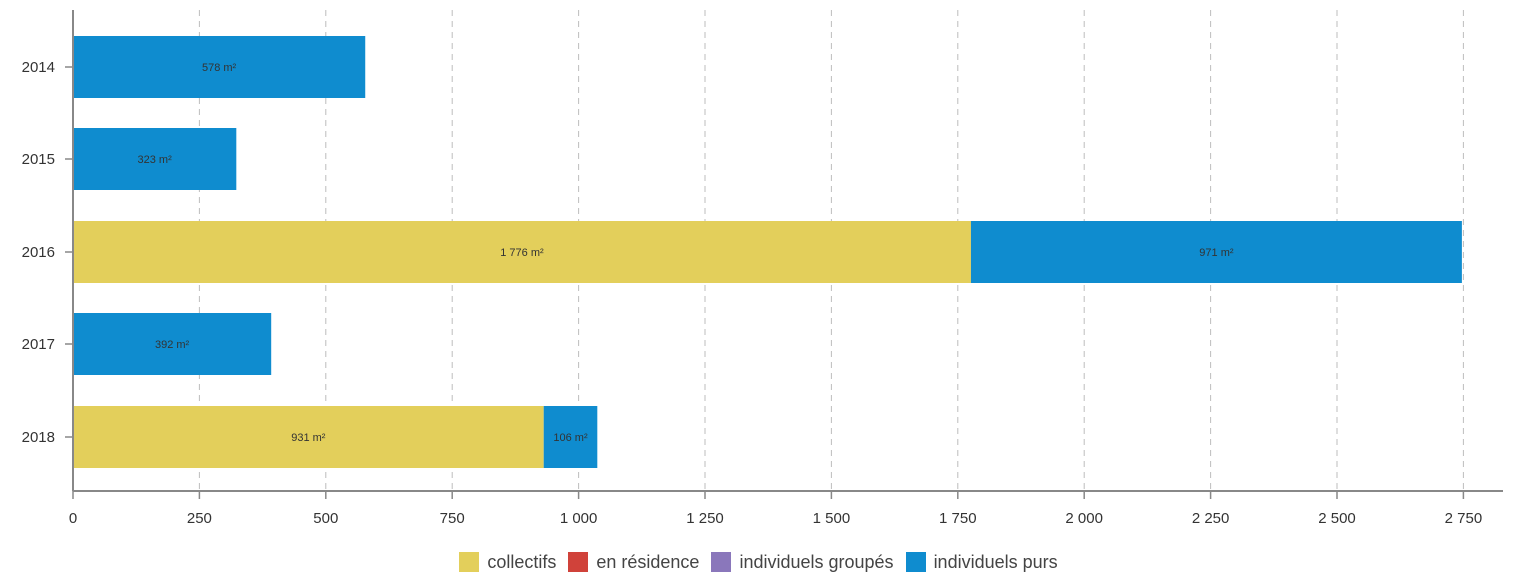 The image size is (1517, 575). Describe the element at coordinates (38, 252) in the screenshot. I see `y-tick-label: 2016` at that location.